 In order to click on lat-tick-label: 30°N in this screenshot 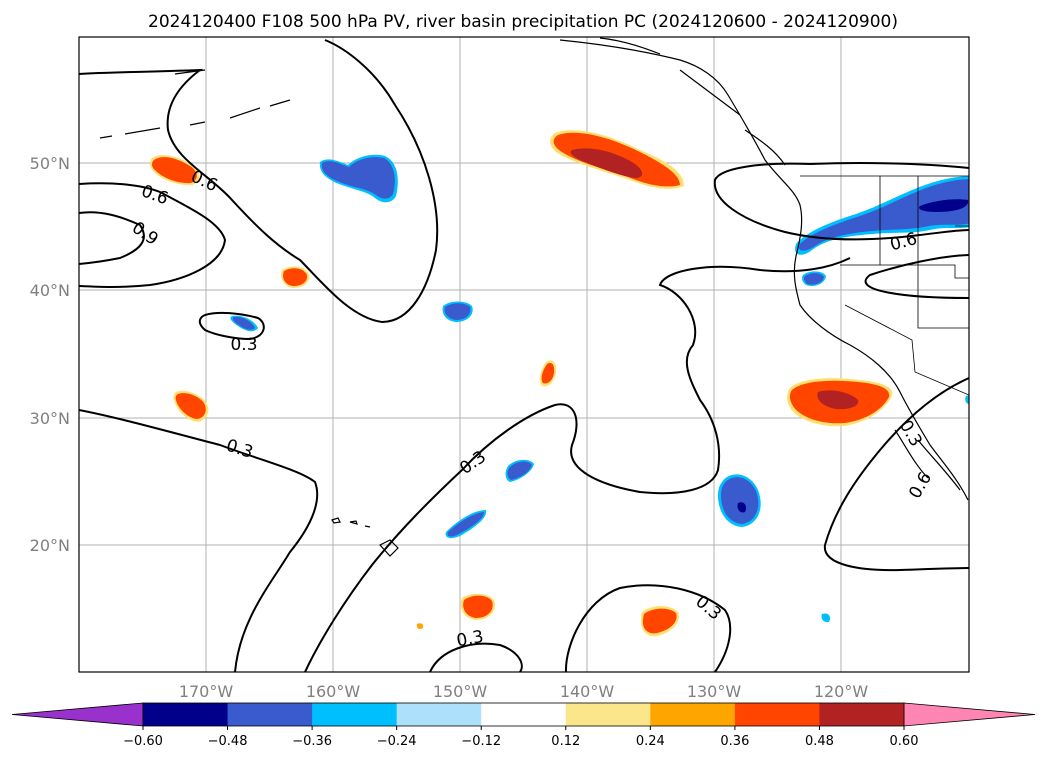, I will do `click(50, 418)`.